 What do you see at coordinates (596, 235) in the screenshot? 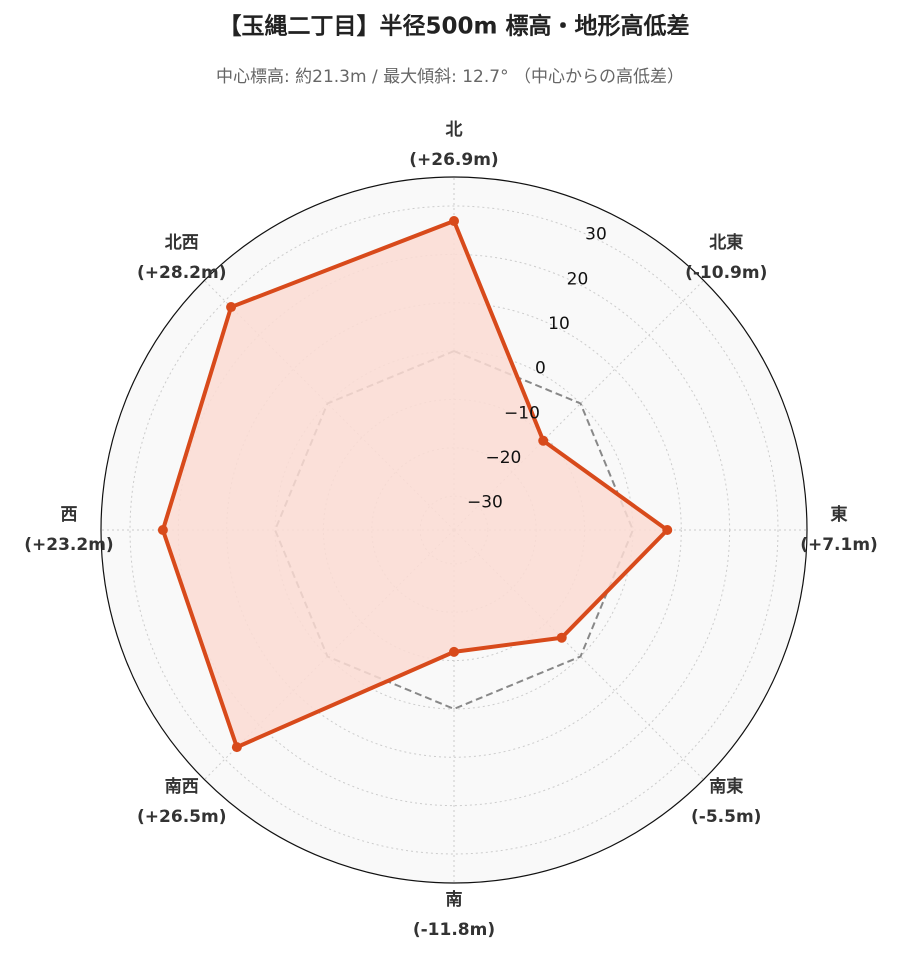
I see `r-tick-label: 30` at bounding box center [596, 235].